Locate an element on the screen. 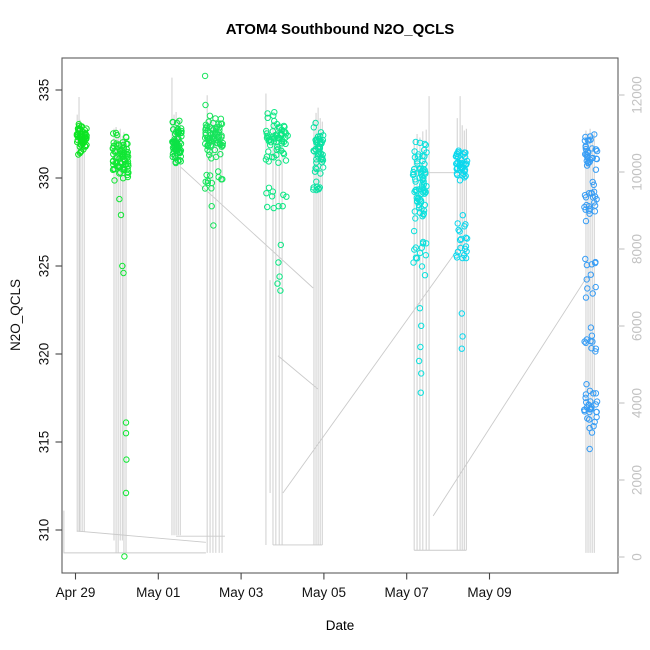 The width and height of the screenshot is (650, 650). svg-text: 2000 is located at coordinates (637, 480).